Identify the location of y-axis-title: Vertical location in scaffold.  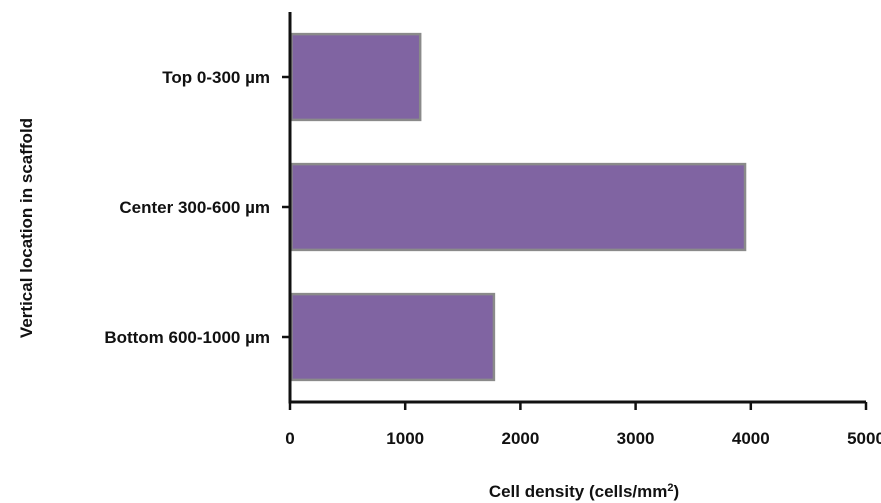
(26, 228).